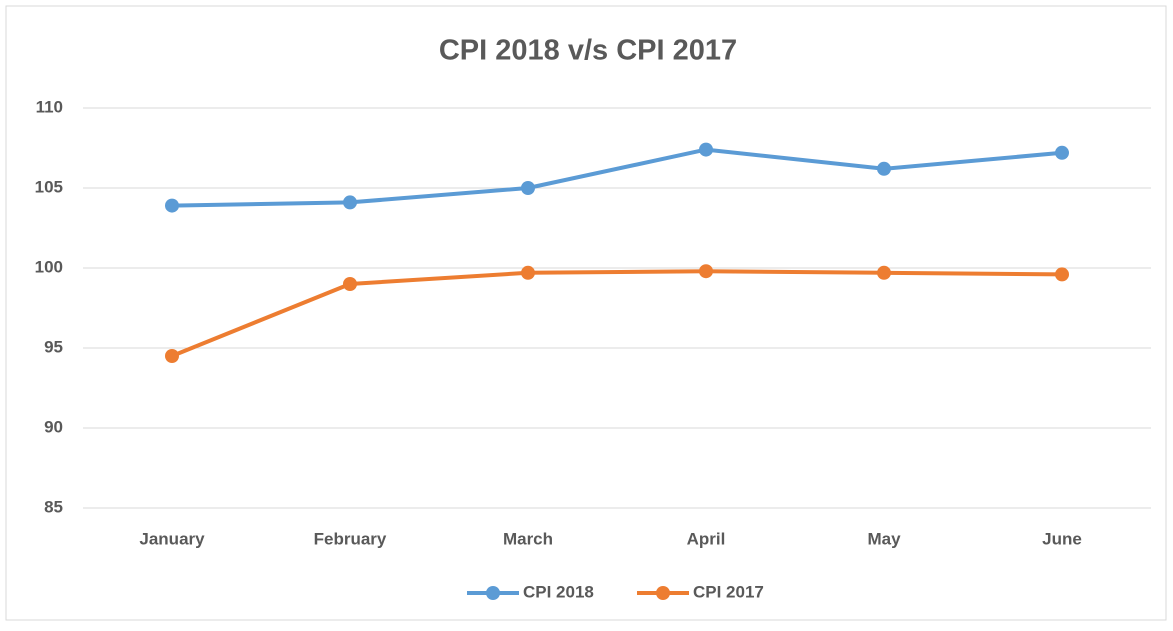 This screenshot has width=1173, height=631. Describe the element at coordinates (53, 426) in the screenshot. I see `y-tick-label: 90` at that location.